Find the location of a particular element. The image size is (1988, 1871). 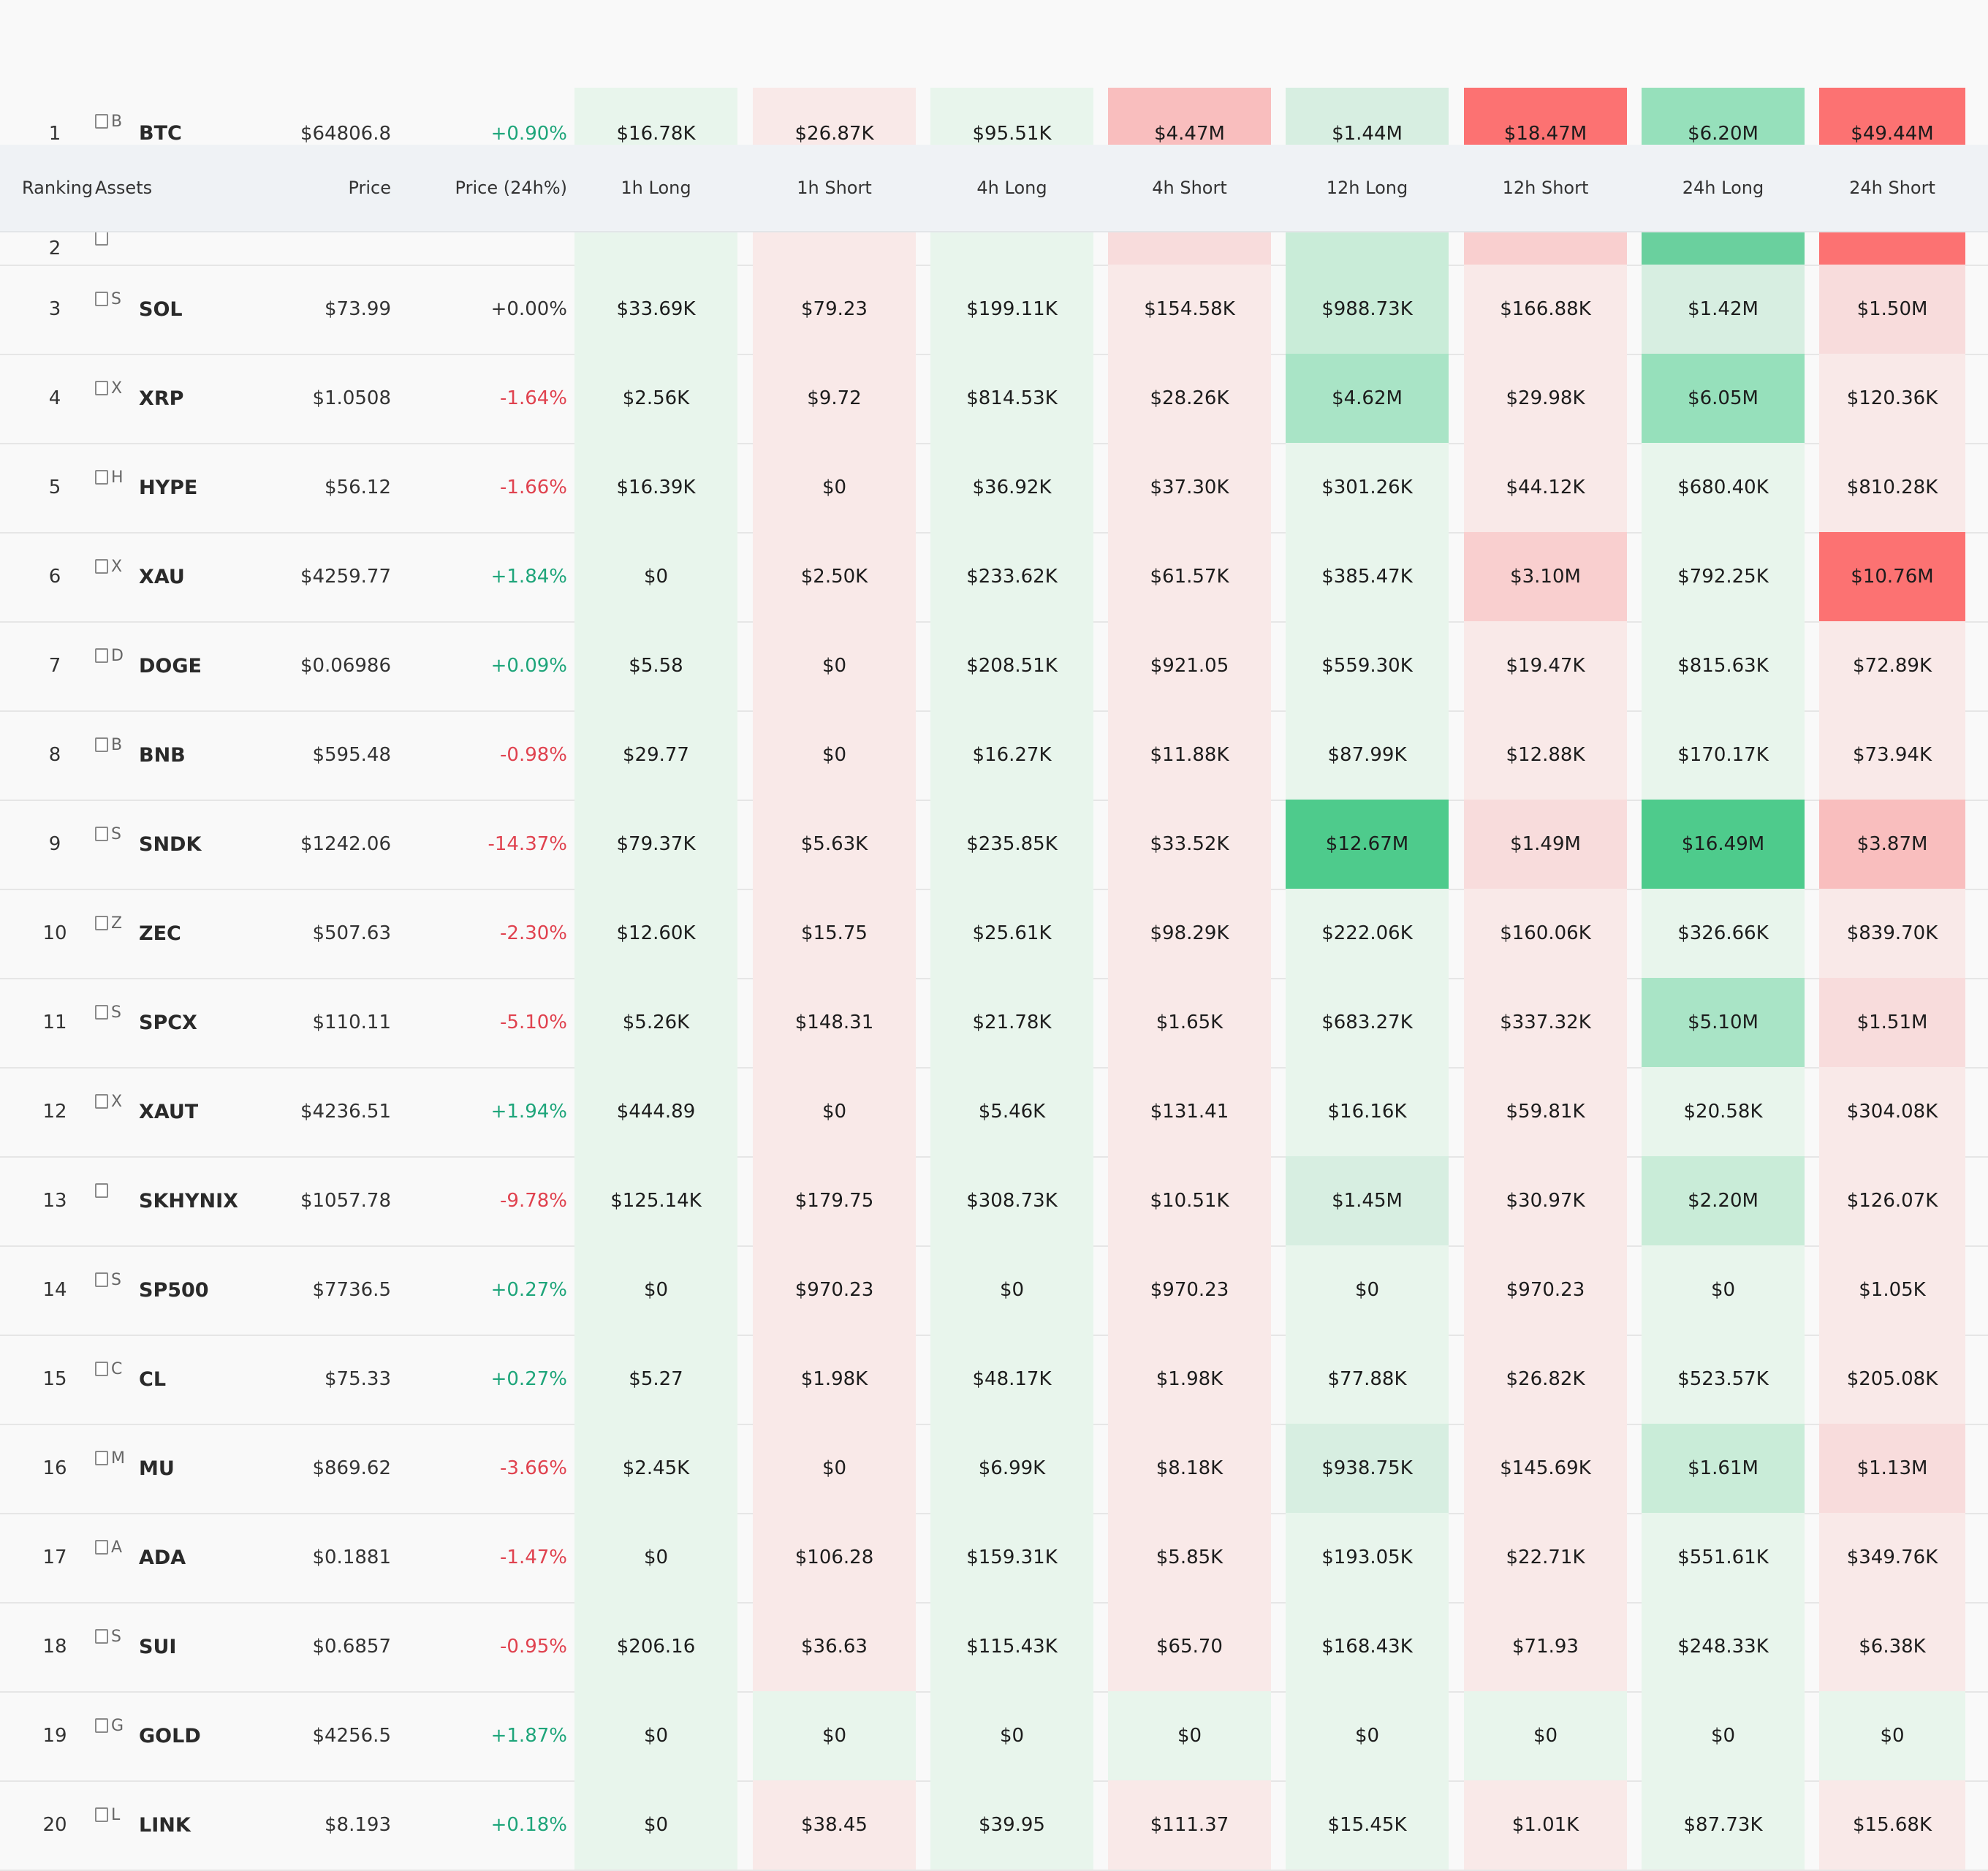

asset-symbol: ADA is located at coordinates (162, 1557).